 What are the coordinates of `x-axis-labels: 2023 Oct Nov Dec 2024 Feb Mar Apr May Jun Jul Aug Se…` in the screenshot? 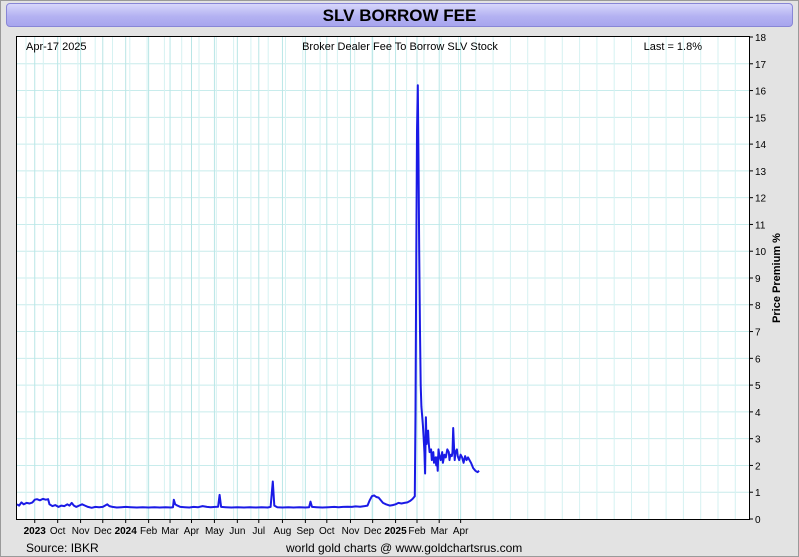 It's located at (246, 531).